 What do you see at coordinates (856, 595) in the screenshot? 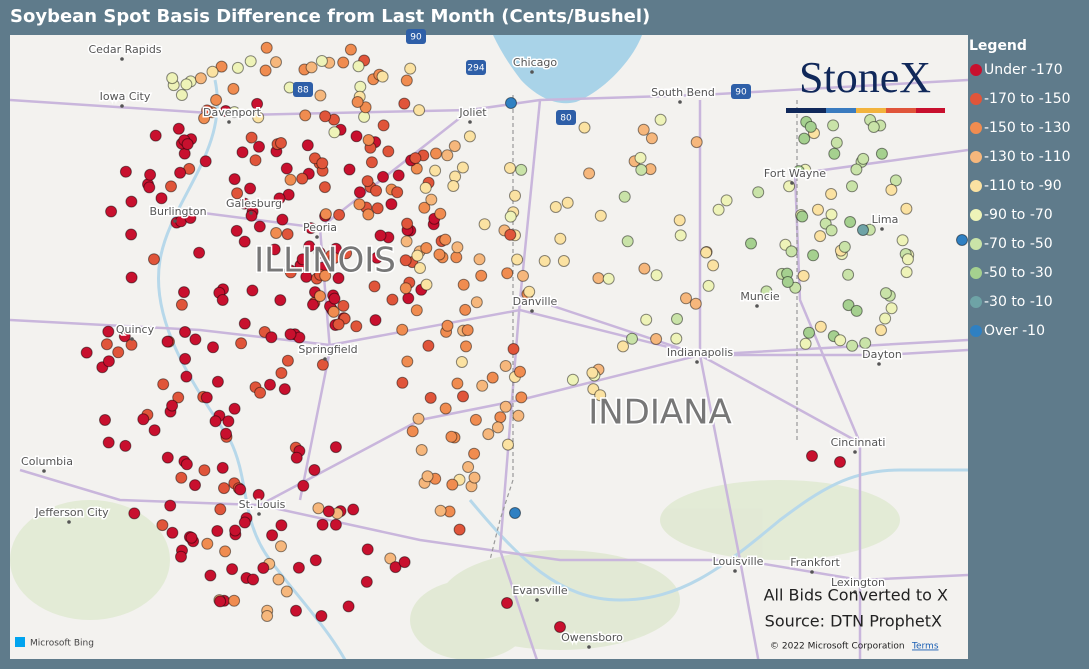
I see `note: All Bids Converted to X` at bounding box center [856, 595].